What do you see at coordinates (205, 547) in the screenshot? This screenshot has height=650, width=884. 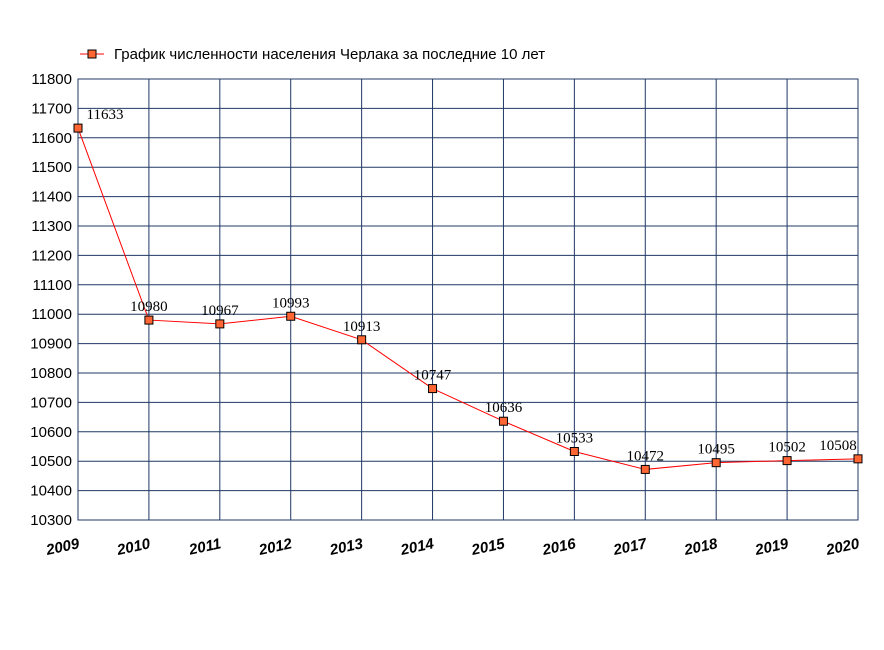 I see `x-tick-label: 2011` at bounding box center [205, 547].